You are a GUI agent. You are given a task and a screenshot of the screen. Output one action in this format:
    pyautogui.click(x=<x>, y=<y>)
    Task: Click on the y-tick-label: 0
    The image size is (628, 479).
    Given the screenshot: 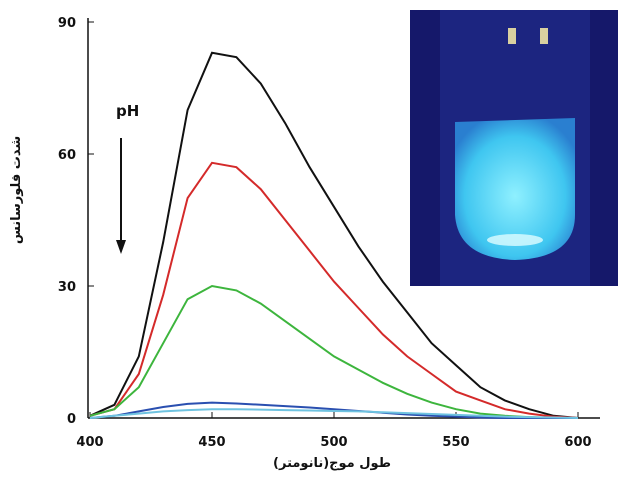 What is the action you would take?
    pyautogui.click(x=71, y=419)
    